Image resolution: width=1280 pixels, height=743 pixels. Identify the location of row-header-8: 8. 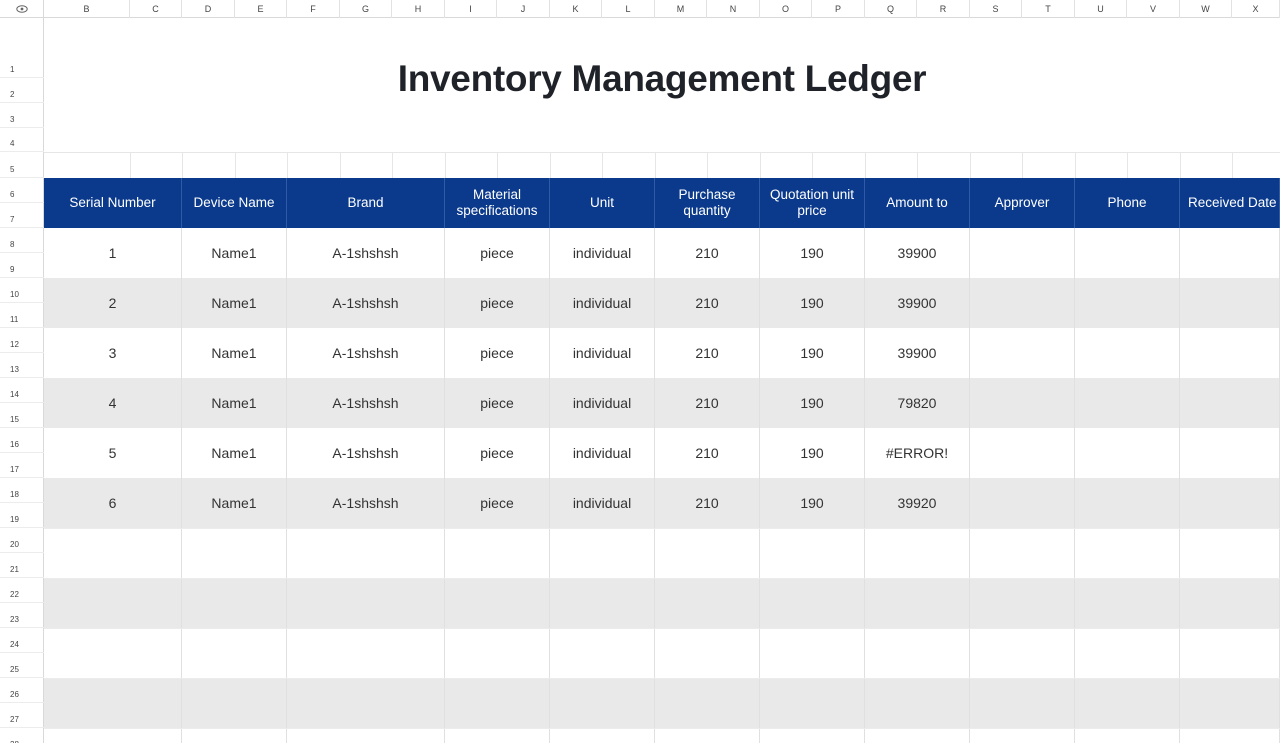
(22, 240).